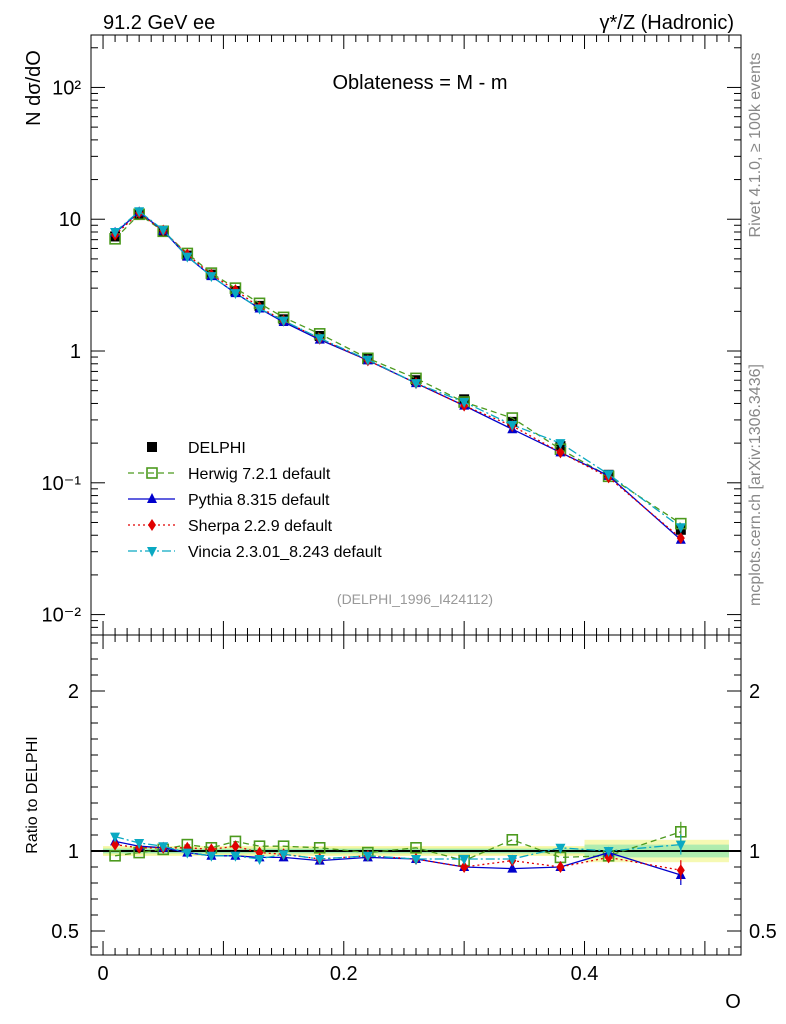 Image resolution: width=786 pixels, height=1024 pixels. What do you see at coordinates (585, 974) in the screenshot?
I see `x-tick-label: 0.4` at bounding box center [585, 974].